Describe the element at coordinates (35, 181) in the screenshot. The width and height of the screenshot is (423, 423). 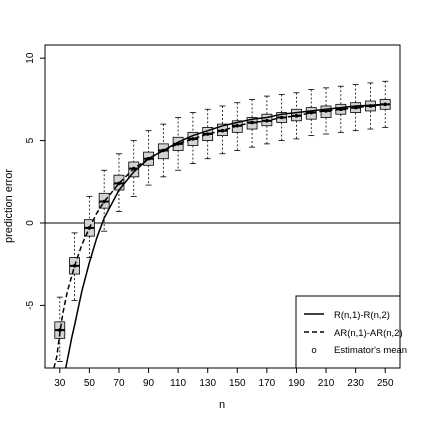
I see `y-axis: -5 0 5 10` at that location.